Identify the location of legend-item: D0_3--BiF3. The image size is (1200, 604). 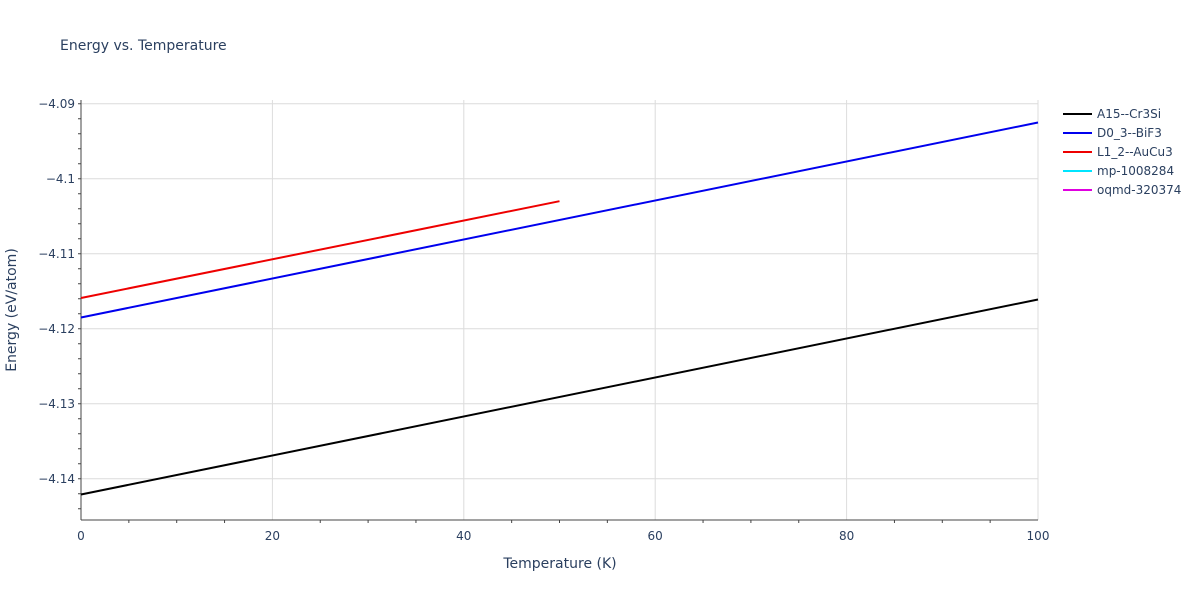
(1112, 133).